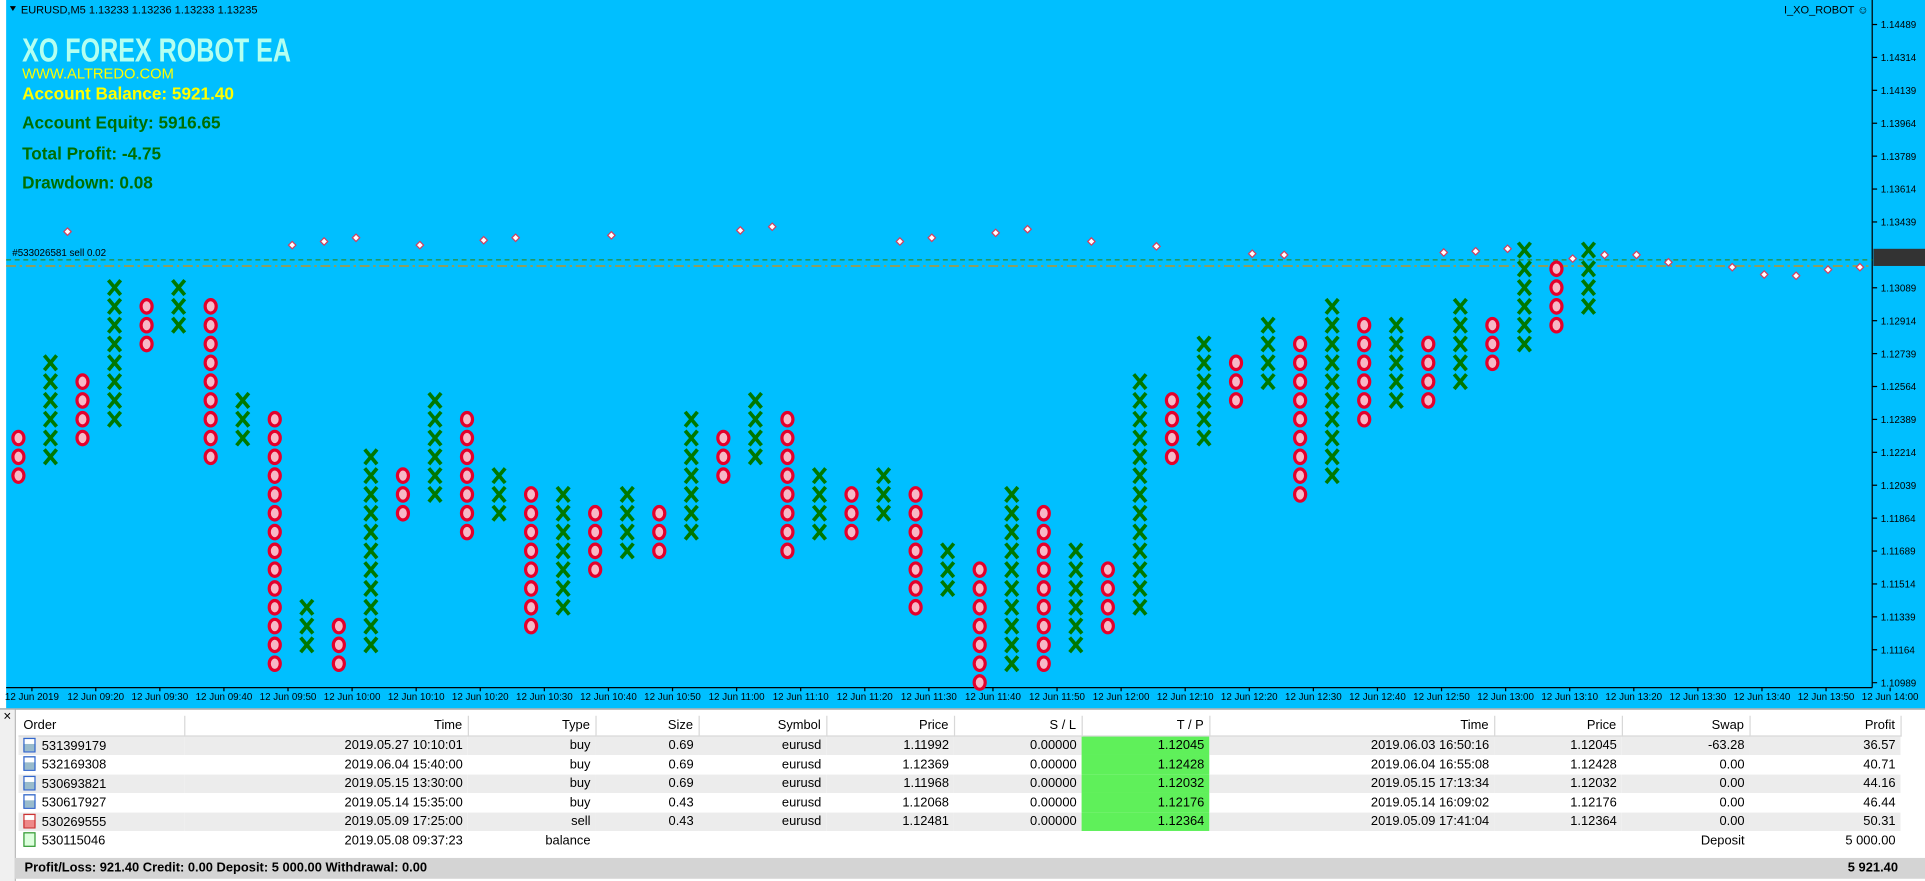 Image resolution: width=1925 pixels, height=881 pixels. What do you see at coordinates (1899, 387) in the screenshot?
I see `y-tick-label: 1.12564` at bounding box center [1899, 387].